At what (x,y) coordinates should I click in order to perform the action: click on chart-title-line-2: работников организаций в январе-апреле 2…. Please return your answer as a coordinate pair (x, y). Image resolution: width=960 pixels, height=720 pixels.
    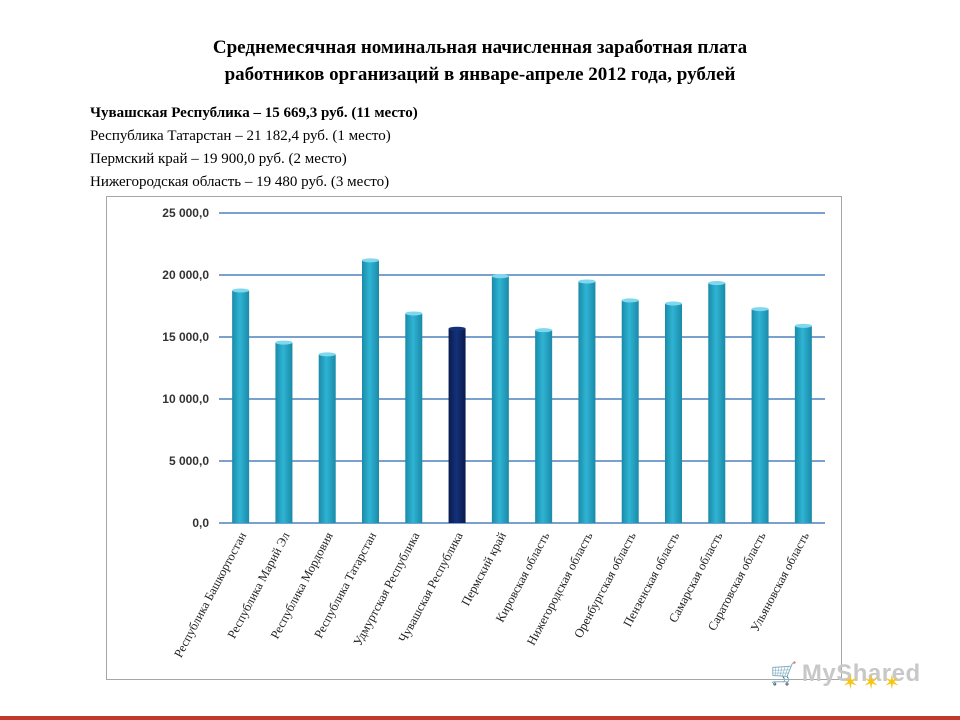
    Looking at the image, I should click on (480, 74).